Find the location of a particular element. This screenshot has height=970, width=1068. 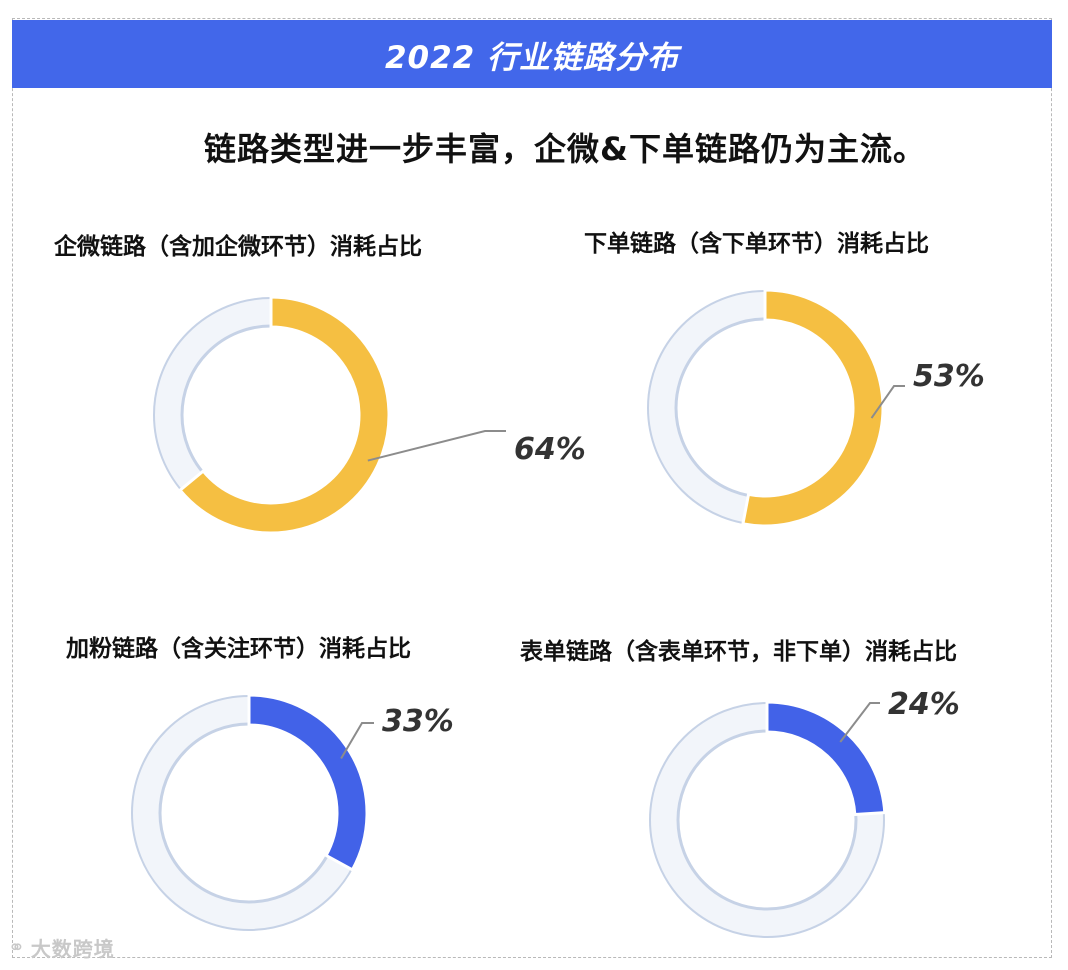

chart-title-wecom: 企微链路（含加企微环节）消耗占比 is located at coordinates (238, 247).